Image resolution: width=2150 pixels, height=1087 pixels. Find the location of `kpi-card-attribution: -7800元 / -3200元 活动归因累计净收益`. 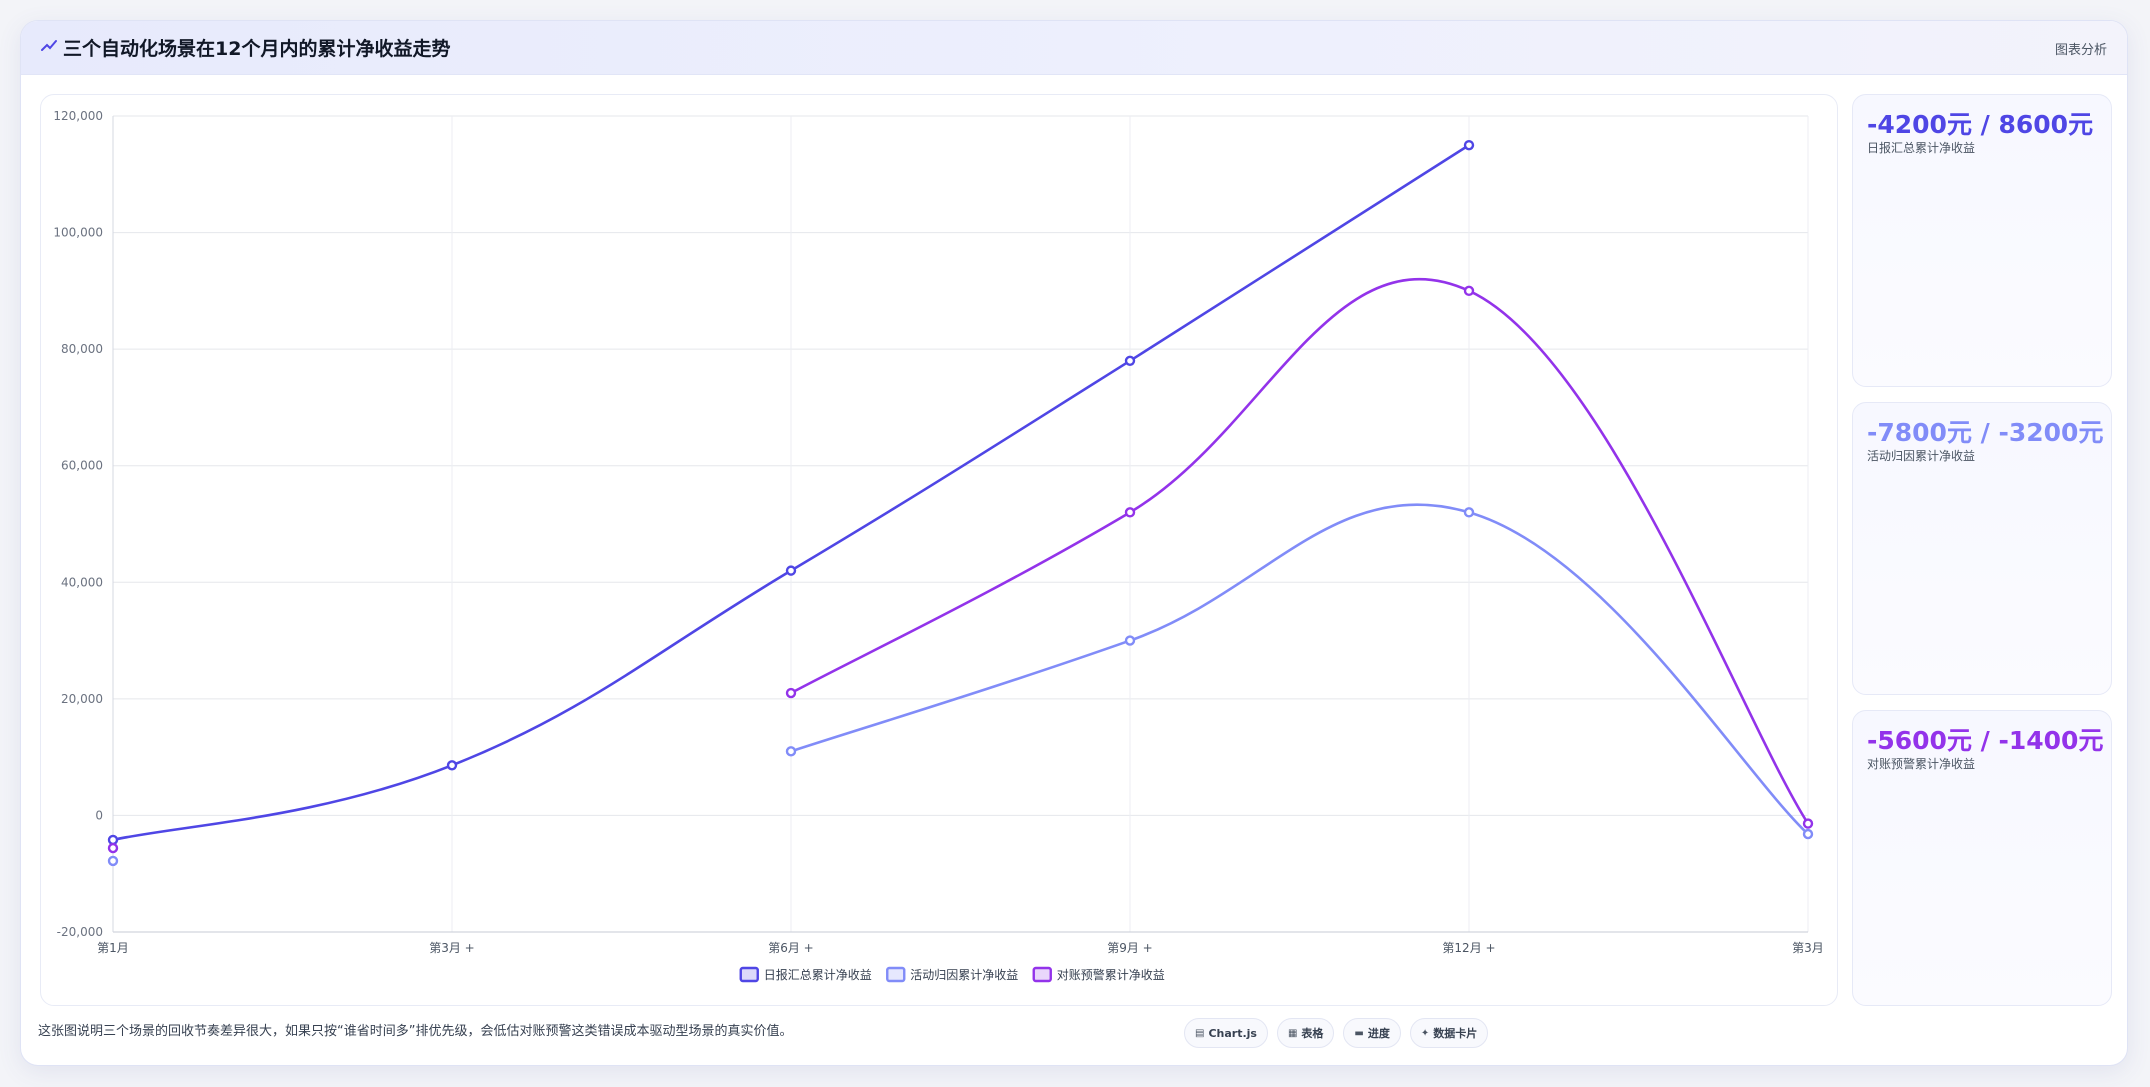

kpi-card-attribution: -7800元 / -3200元 活动归因累计净收益 is located at coordinates (1982, 548).